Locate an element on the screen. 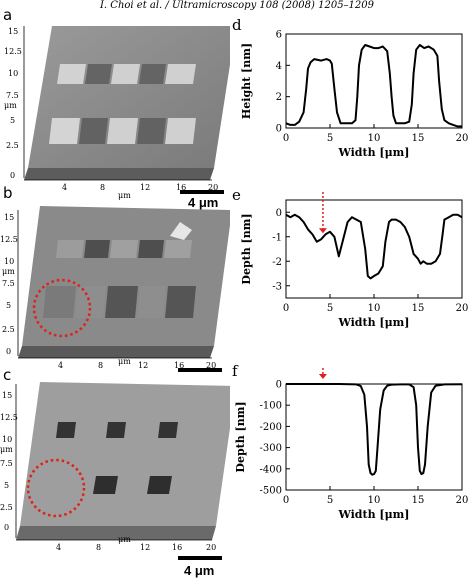  tick-label: 4 is located at coordinates (60, 365).